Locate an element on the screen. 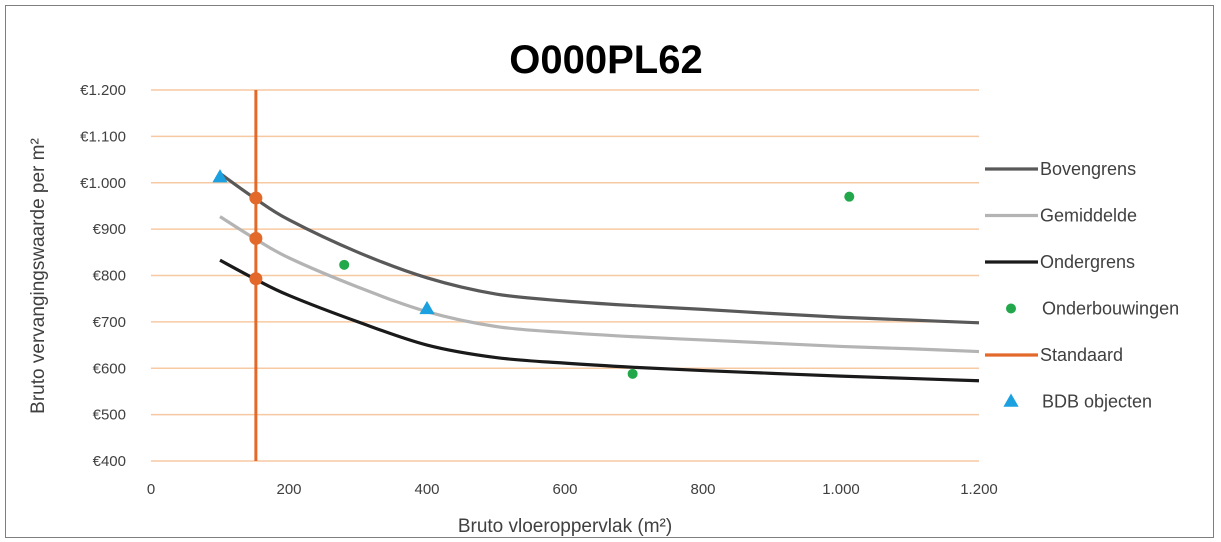 The width and height of the screenshot is (1221, 542). y-tick-label: €600 is located at coordinates (109, 368).